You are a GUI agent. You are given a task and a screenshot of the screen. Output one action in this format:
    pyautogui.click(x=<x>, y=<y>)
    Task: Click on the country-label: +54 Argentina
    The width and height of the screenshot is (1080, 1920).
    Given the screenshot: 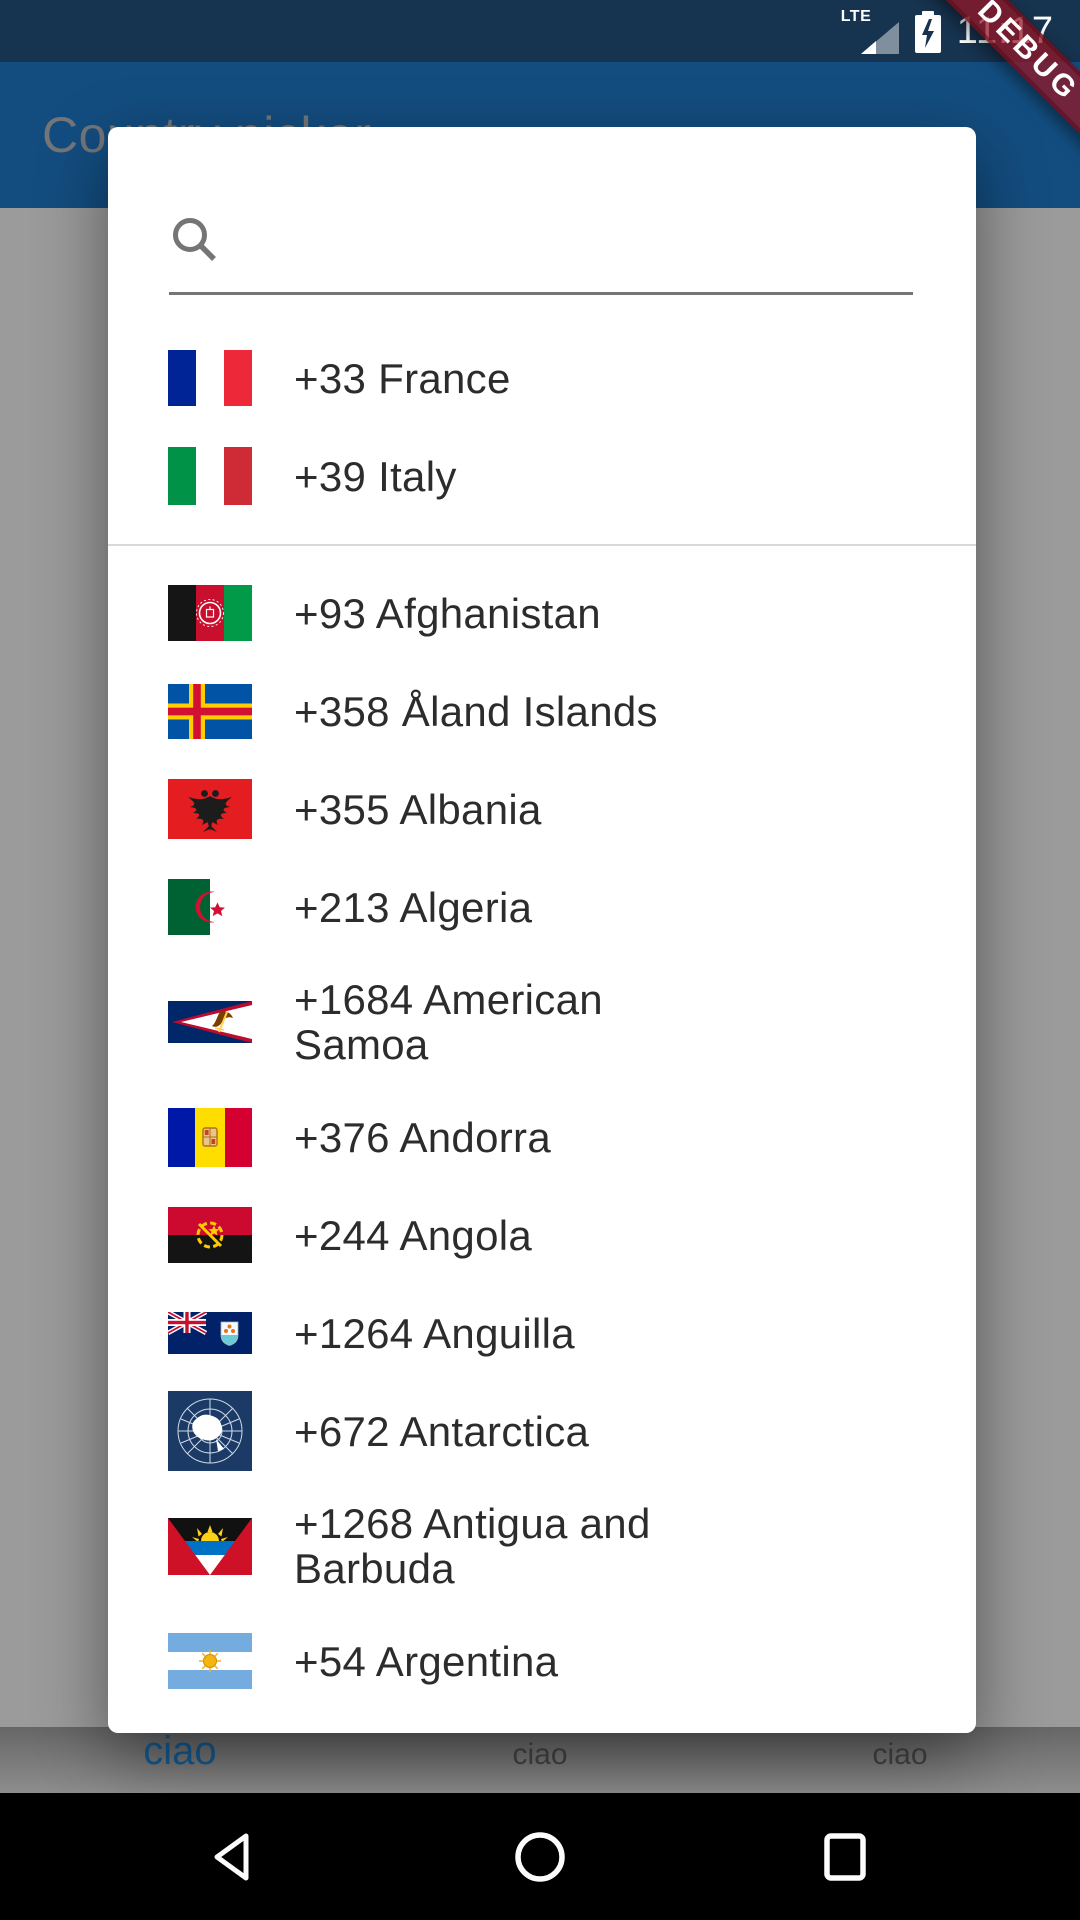 What is the action you would take?
    pyautogui.click(x=426, y=1661)
    